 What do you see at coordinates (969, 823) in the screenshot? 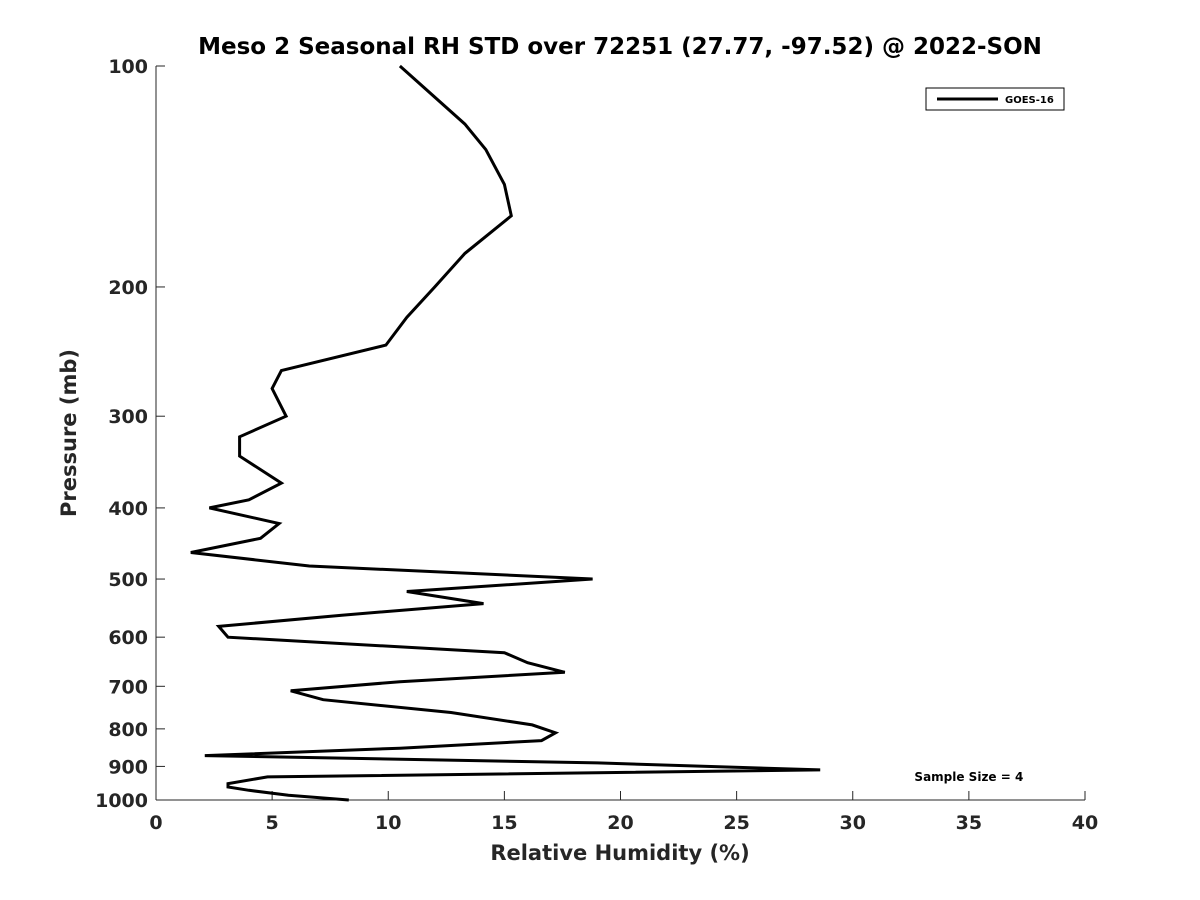
I see `x-tick-label: 35` at bounding box center [969, 823].